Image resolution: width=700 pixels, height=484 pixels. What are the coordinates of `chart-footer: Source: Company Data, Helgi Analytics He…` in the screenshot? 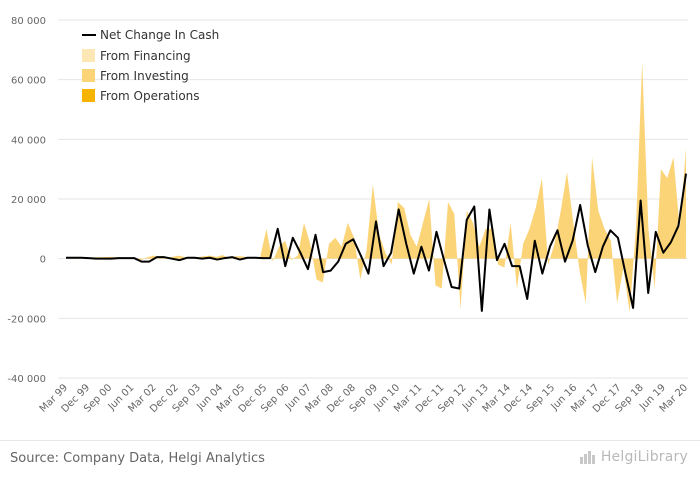 It's located at (350, 462).